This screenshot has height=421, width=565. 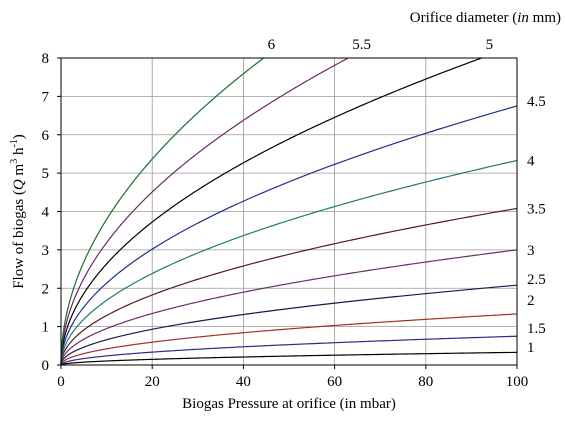 What do you see at coordinates (361, 45) in the screenshot?
I see `curve-label-5-5: 5.5` at bounding box center [361, 45].